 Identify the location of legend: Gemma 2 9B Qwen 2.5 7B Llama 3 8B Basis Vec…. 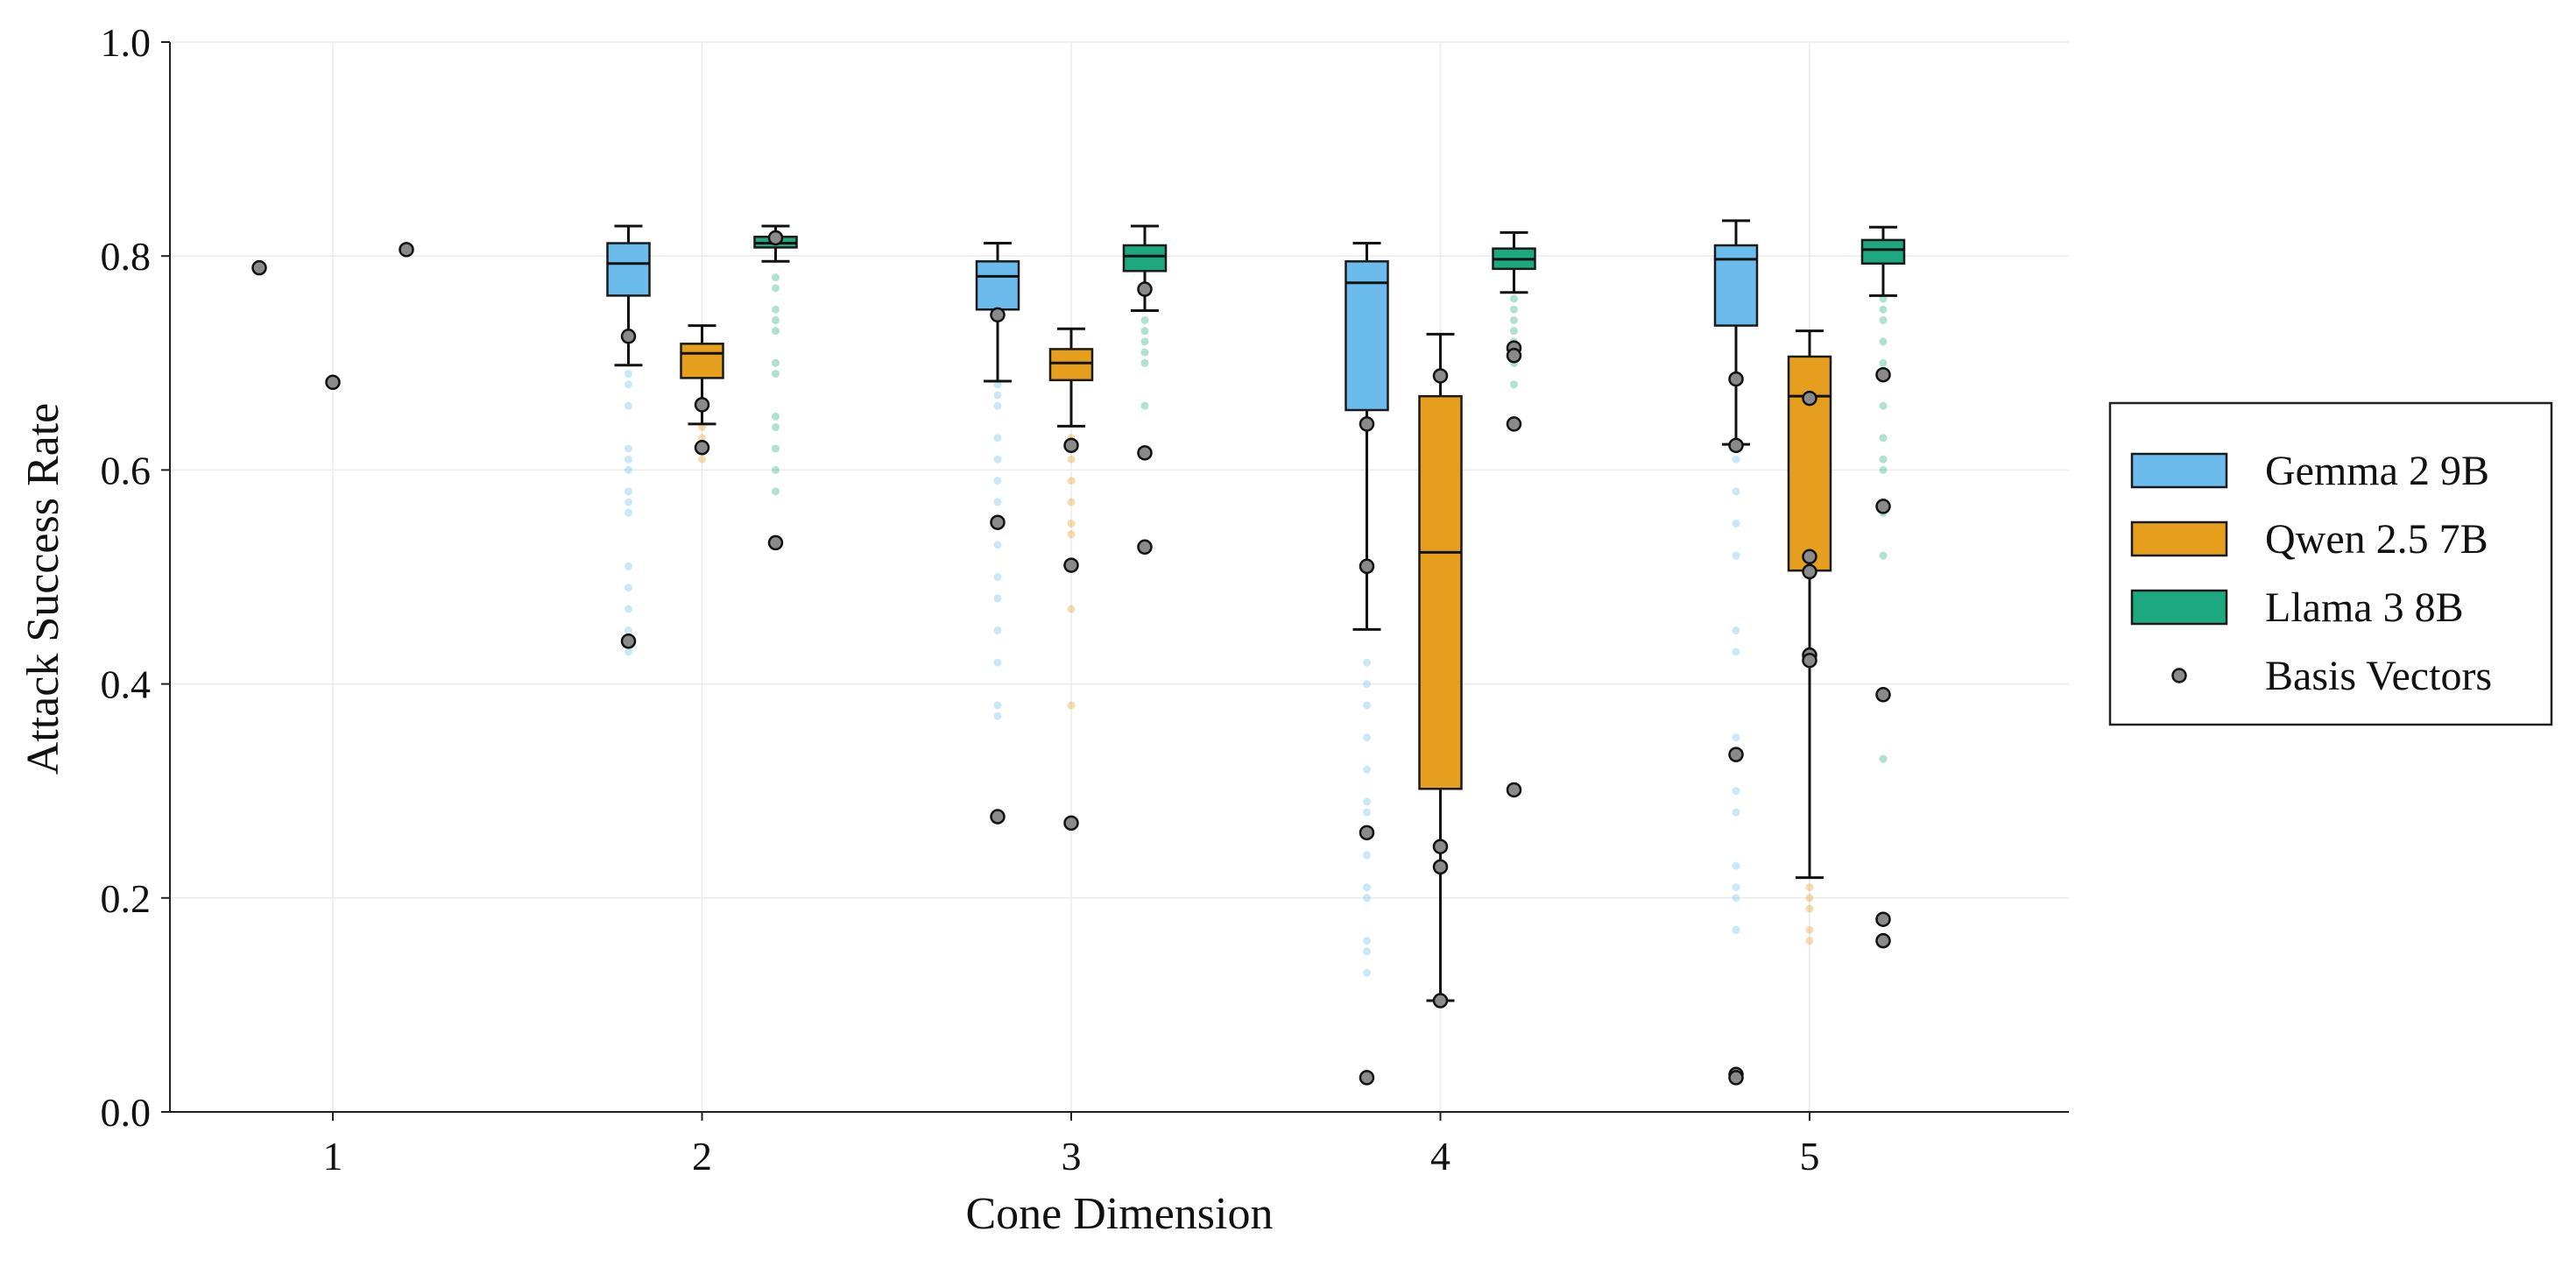
(2330, 563).